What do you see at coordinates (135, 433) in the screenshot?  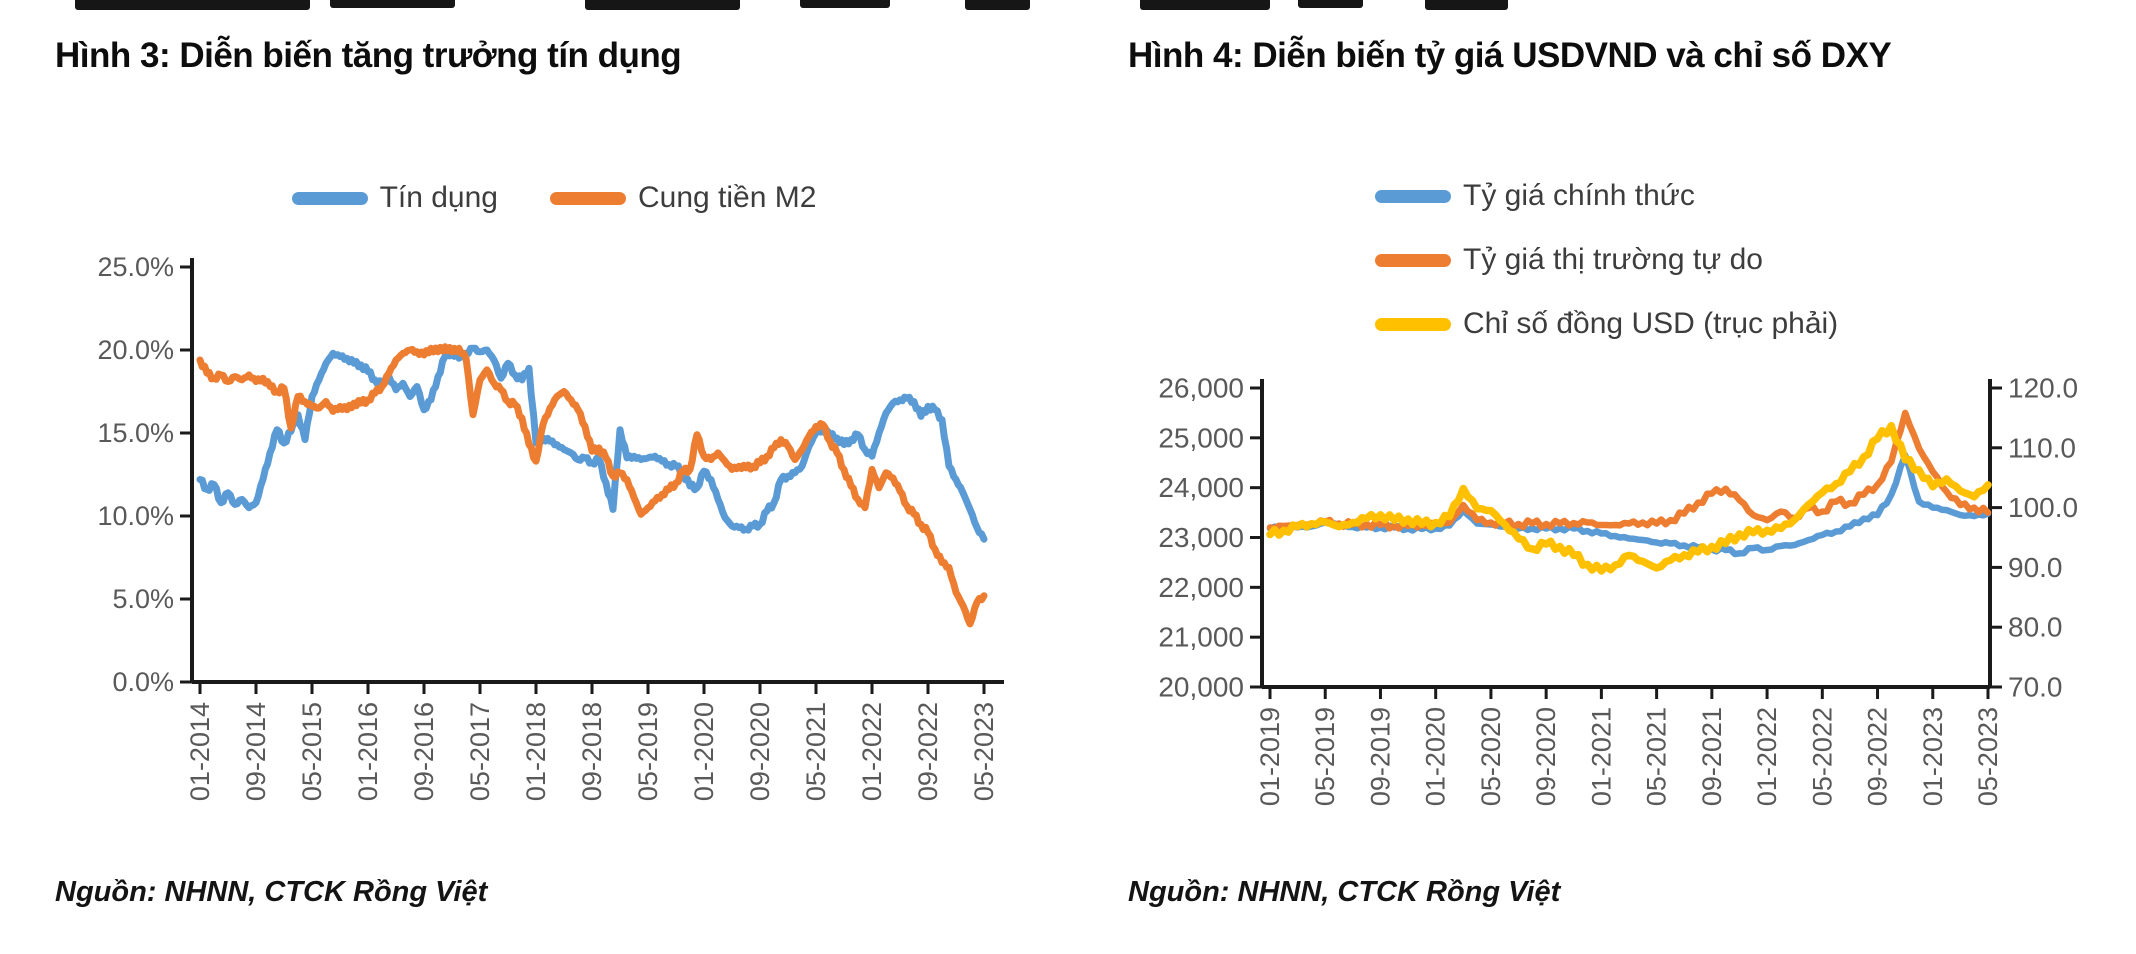 I see `svg-text: 15.0%` at bounding box center [135, 433].